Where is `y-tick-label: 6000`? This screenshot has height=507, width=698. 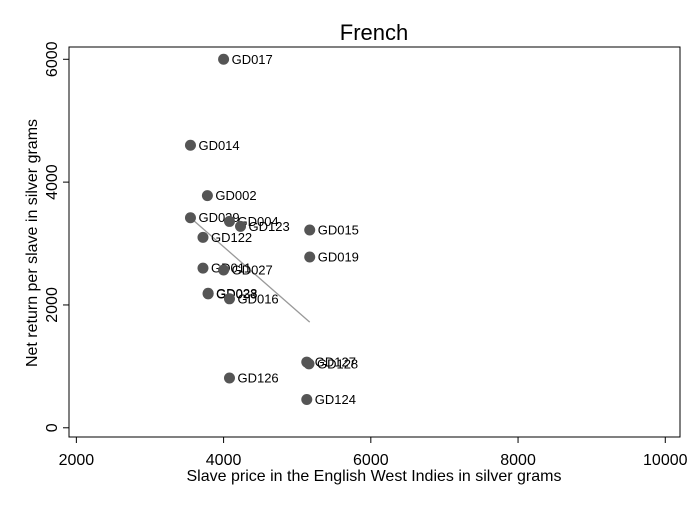 y-tick-label: 6000 is located at coordinates (52, 59).